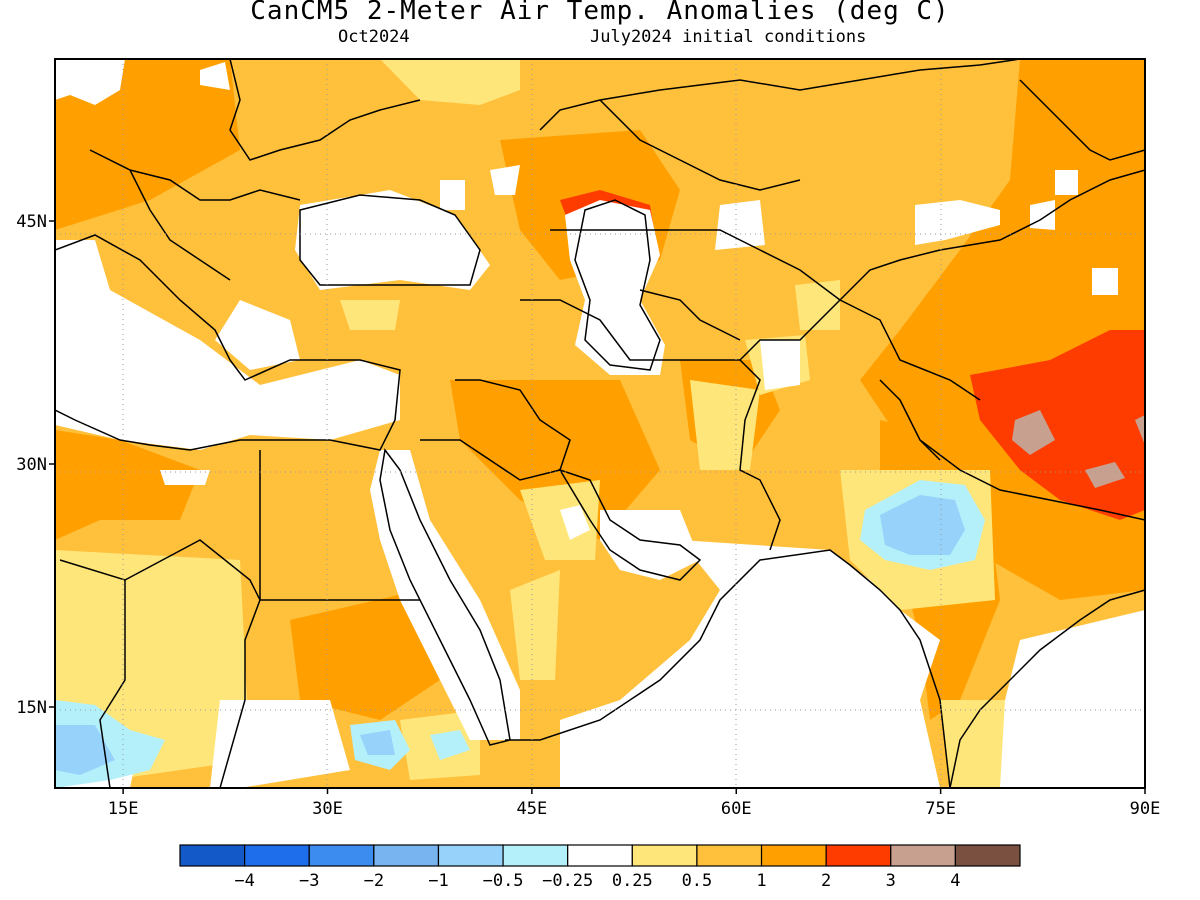  I want to click on colorbar-label: −4, so click(244, 881).